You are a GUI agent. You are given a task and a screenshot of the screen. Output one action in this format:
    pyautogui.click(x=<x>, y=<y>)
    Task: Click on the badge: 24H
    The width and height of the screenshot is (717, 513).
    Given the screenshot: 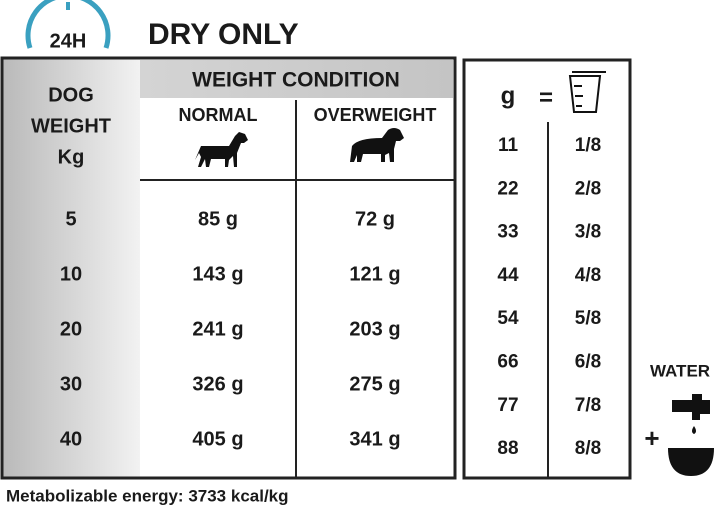 What is the action you would take?
    pyautogui.click(x=68, y=26)
    